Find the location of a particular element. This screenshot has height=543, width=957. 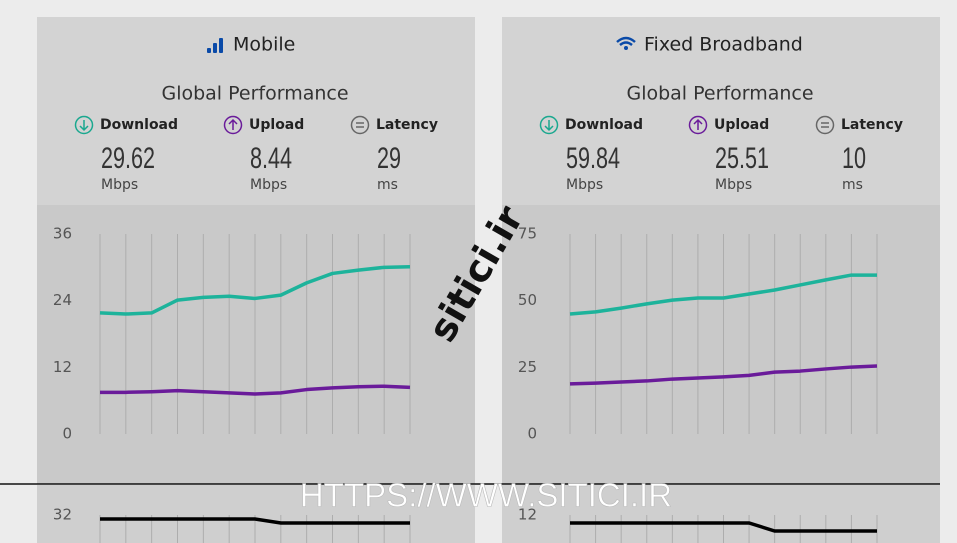

metric-value: 10 is located at coordinates (854, 157).